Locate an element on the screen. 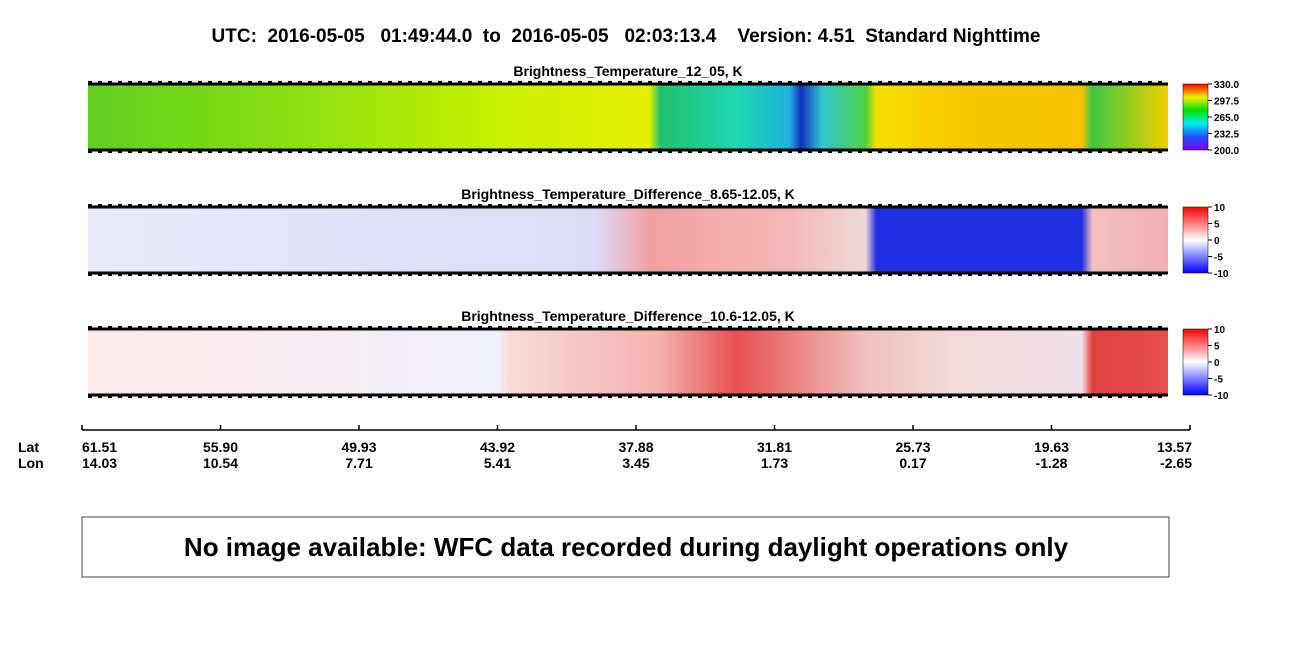 The image size is (1300, 672). lon-label: -2.65 is located at coordinates (1176, 463).